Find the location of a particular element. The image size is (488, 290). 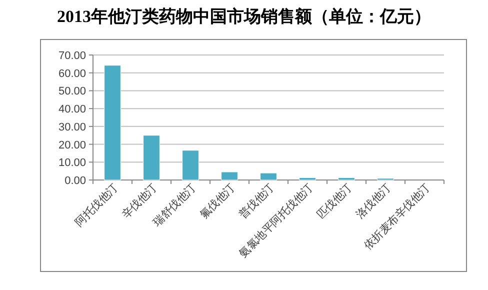

chart-title: 2013年他汀类药物中国市场销售额（单位：亿元） is located at coordinates (244, 16).